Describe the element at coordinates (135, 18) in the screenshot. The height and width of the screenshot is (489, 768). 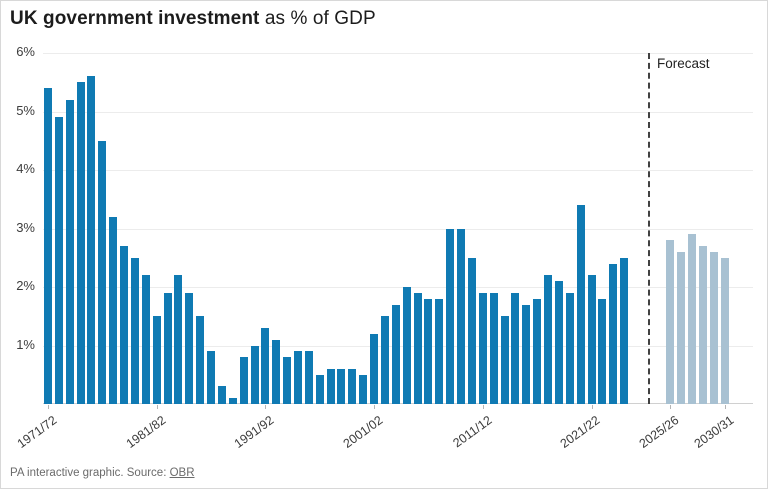
I see `chart-title-main: UK government investment` at that location.